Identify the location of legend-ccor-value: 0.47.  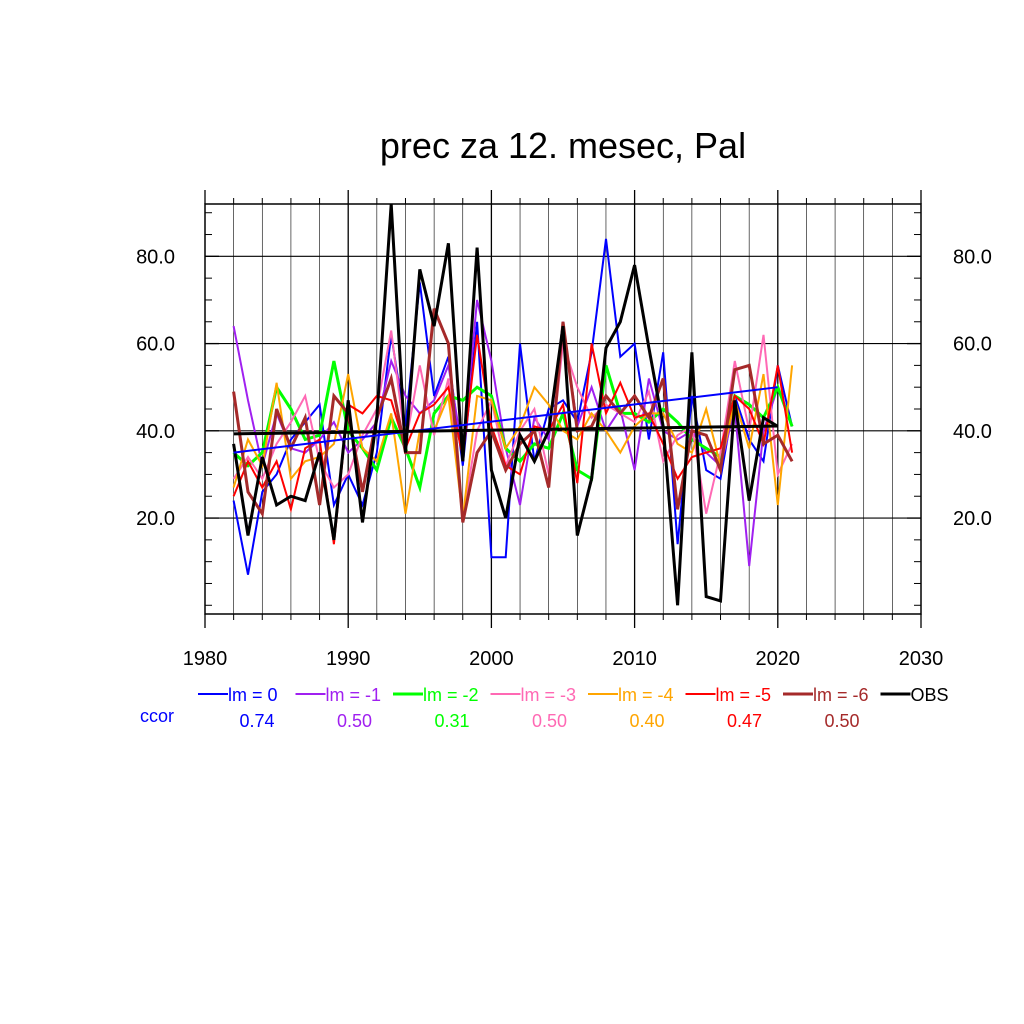
(744, 721).